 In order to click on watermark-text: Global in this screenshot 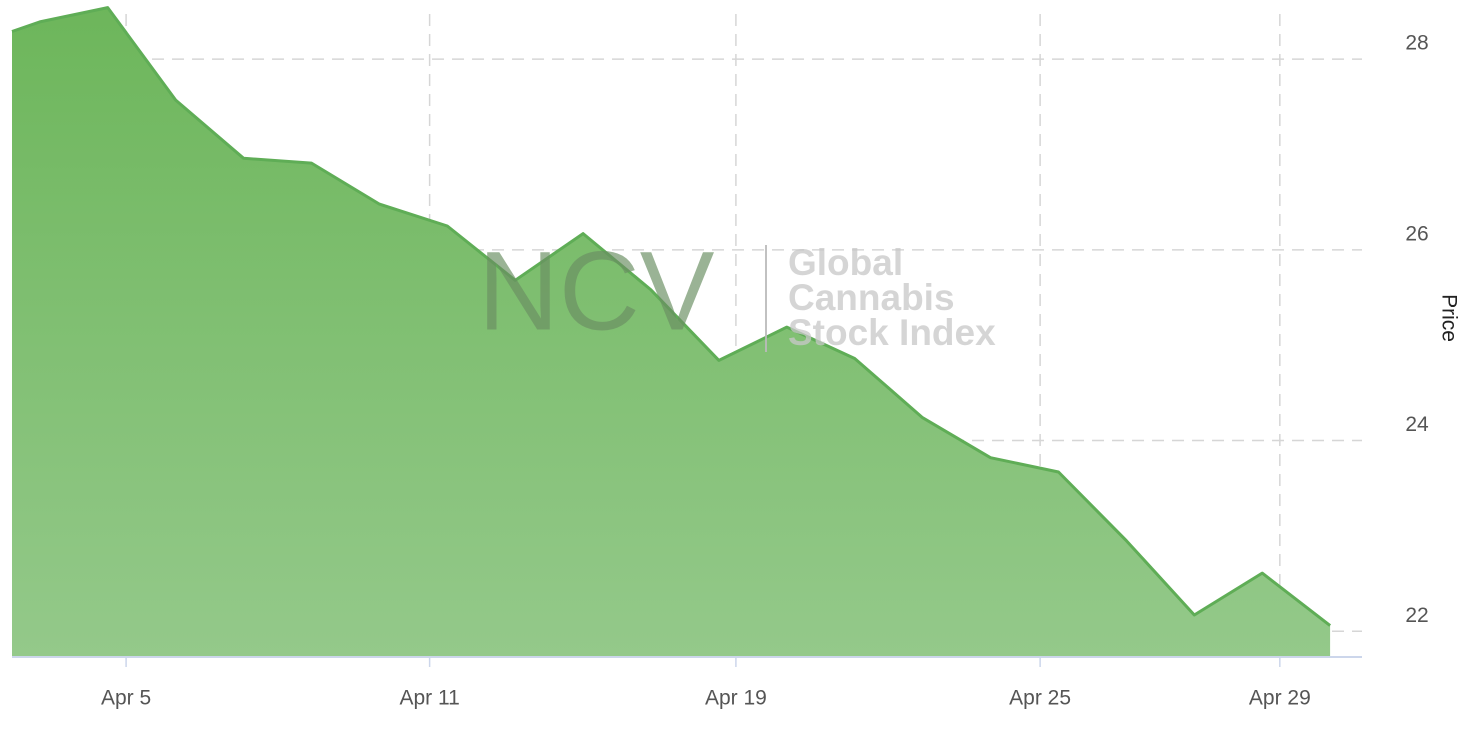, I will do `click(845, 262)`.